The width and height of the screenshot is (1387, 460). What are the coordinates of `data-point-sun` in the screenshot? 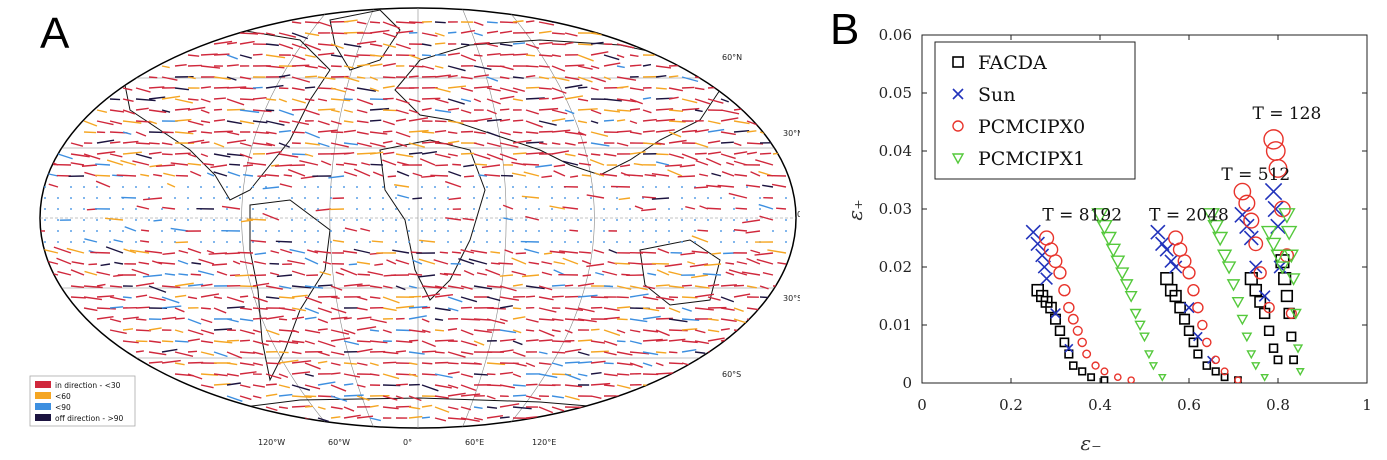 It's located at (1055, 313).